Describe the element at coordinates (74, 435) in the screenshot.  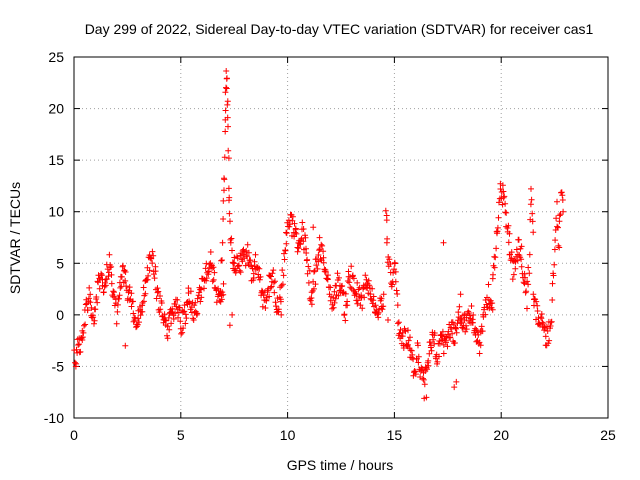
I see `x-tick-label: 0` at that location.